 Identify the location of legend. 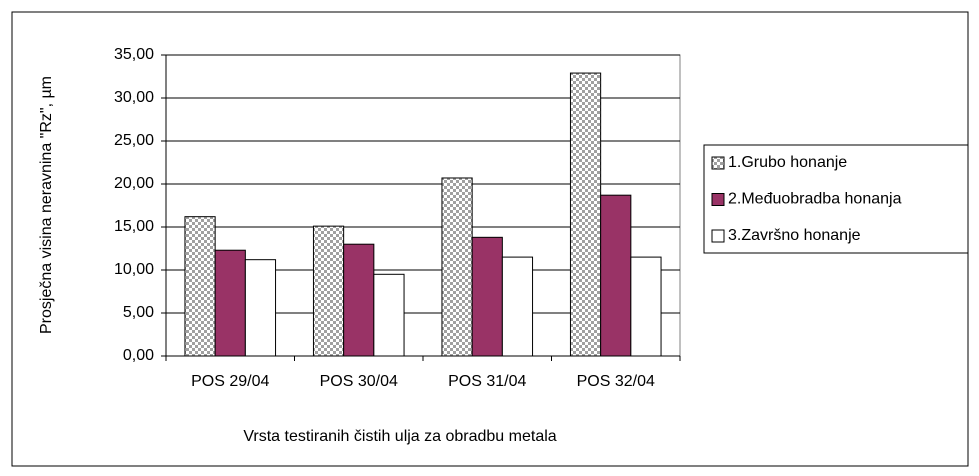
(836, 199).